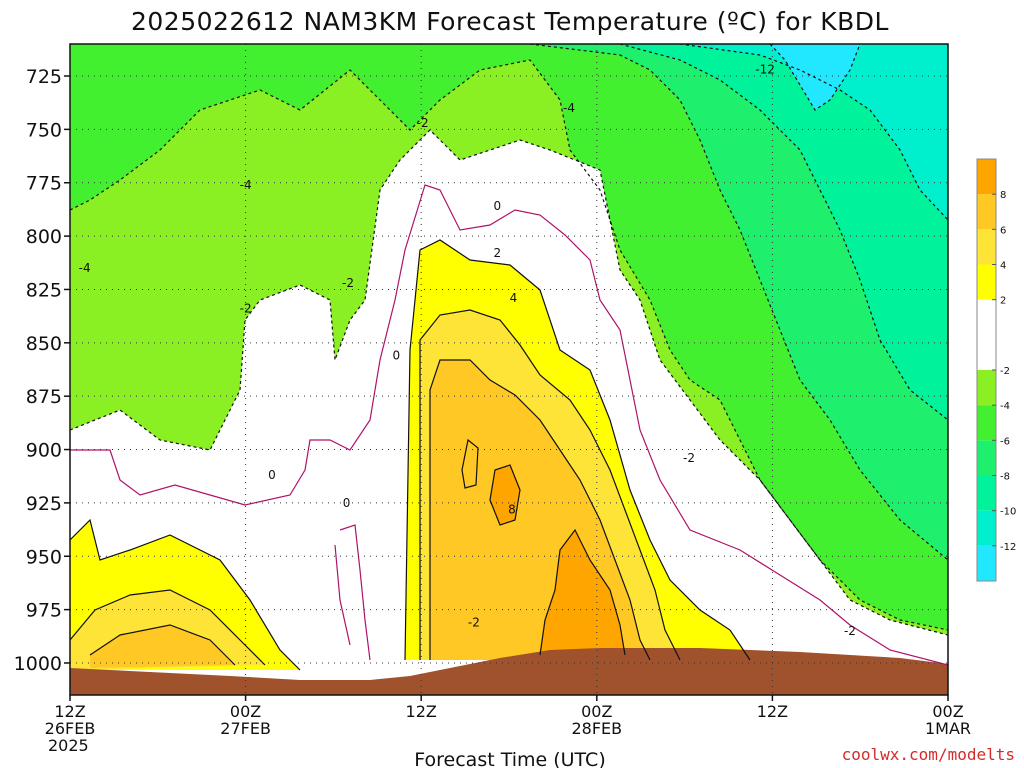 This screenshot has height=768, width=1024. What do you see at coordinates (1005, 406) in the screenshot?
I see `colorbar-tick-label: -4` at bounding box center [1005, 406].